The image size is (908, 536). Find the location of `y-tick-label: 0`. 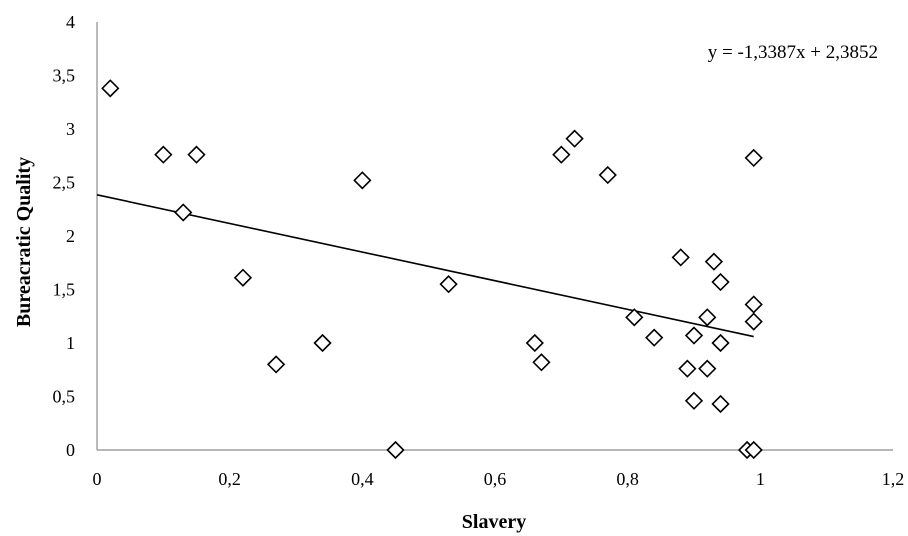

y-tick-label: 0 is located at coordinates (70, 450).